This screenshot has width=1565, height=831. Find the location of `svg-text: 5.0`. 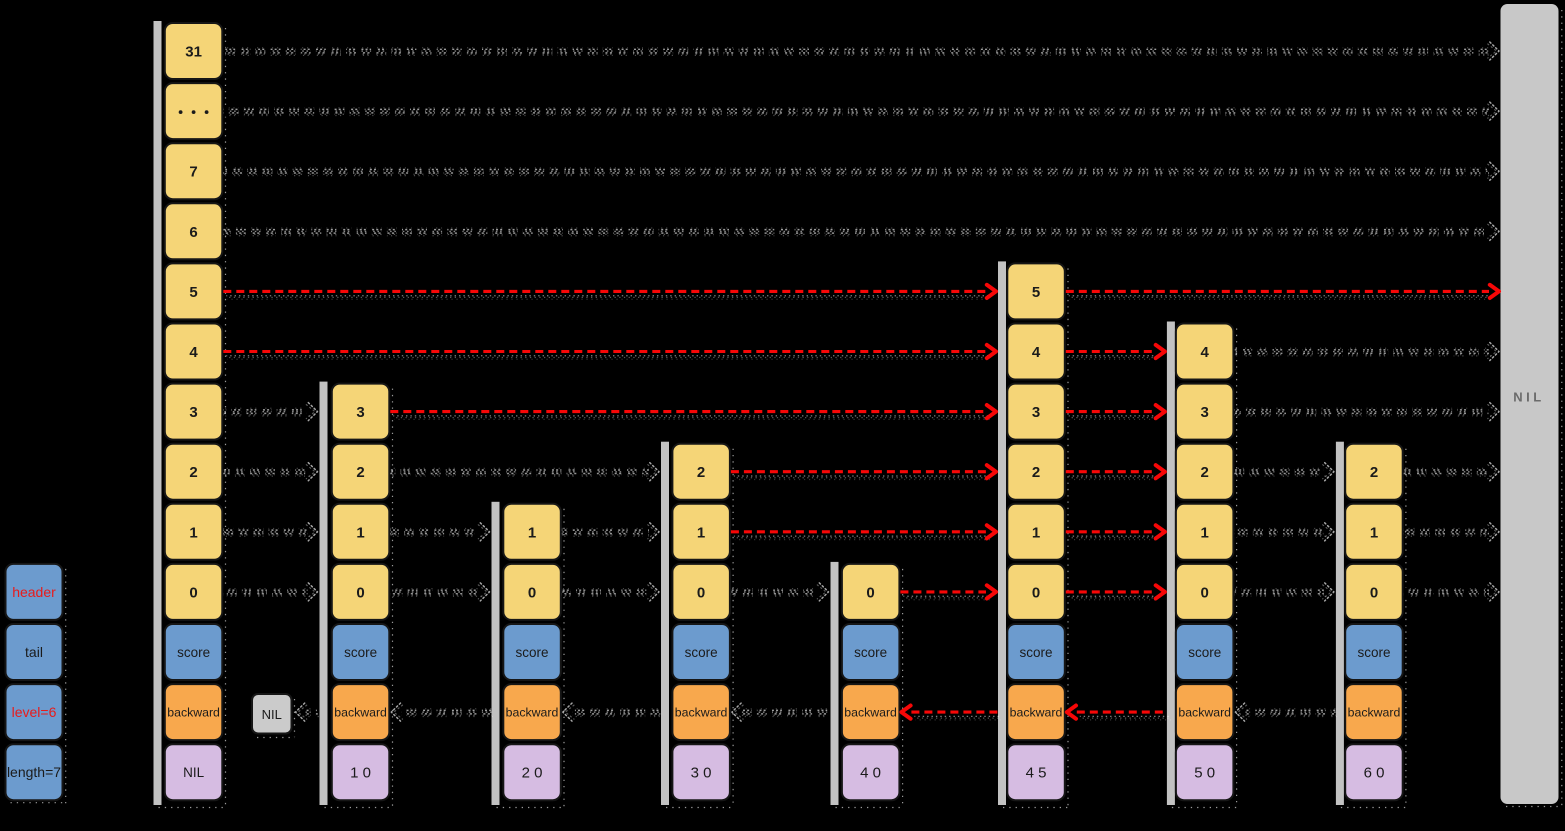

svg-text: 5.0 is located at coordinates (1204, 773).